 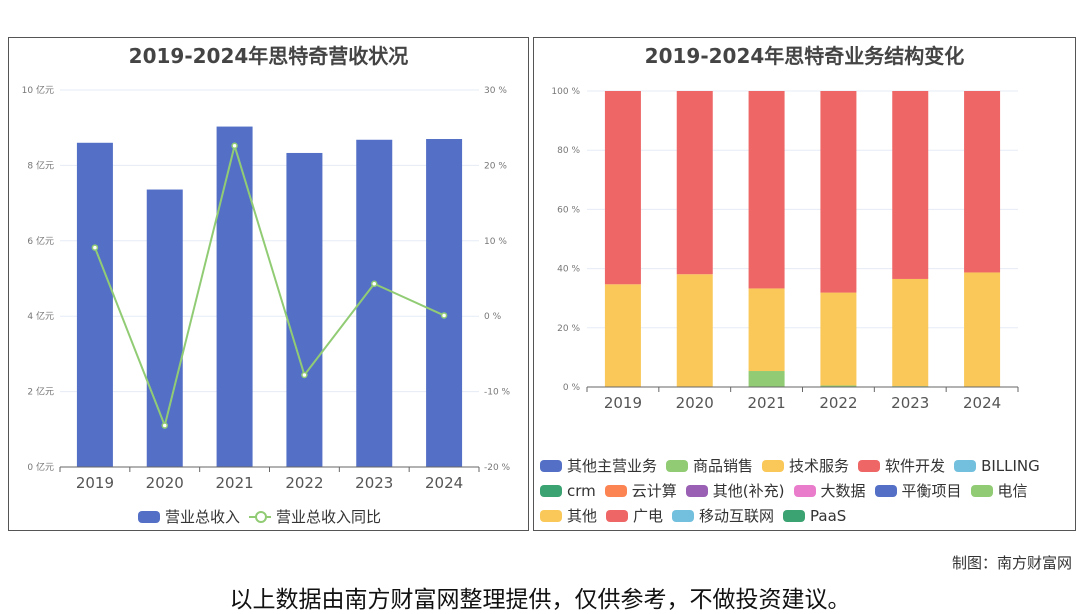 What do you see at coordinates (648, 516) in the screenshot?
I see `legend-label: 广电` at bounding box center [648, 516].